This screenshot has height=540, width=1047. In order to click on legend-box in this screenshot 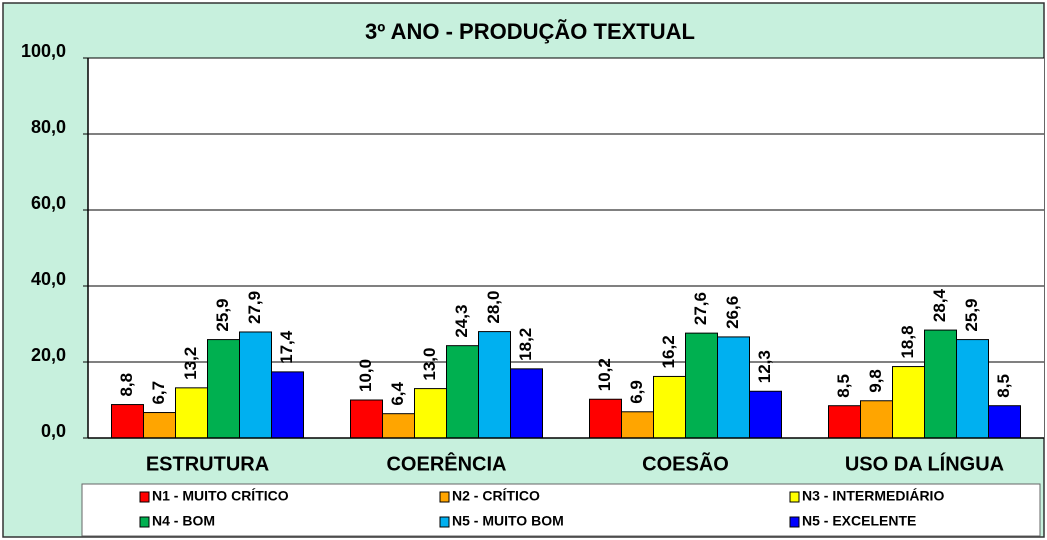, I will do `click(561, 510)`.